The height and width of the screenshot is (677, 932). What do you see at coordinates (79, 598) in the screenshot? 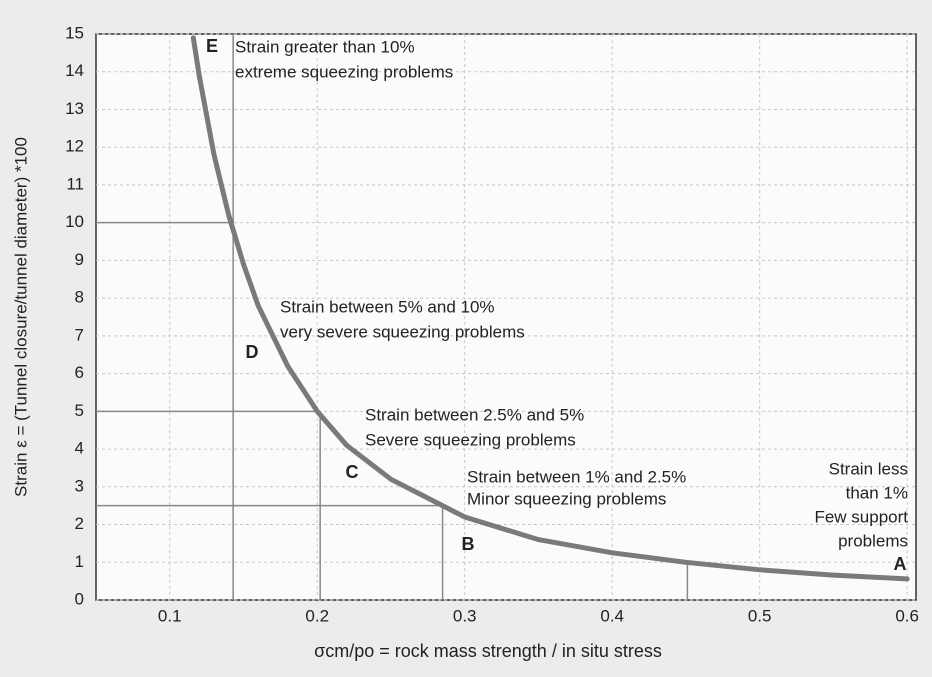
I see `y-tick-label: 0` at bounding box center [79, 598].